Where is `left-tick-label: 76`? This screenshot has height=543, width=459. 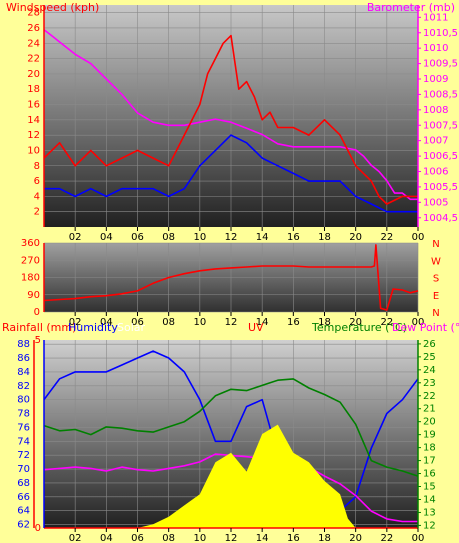
left-tick-label: 76 is located at coordinates (23, 427).